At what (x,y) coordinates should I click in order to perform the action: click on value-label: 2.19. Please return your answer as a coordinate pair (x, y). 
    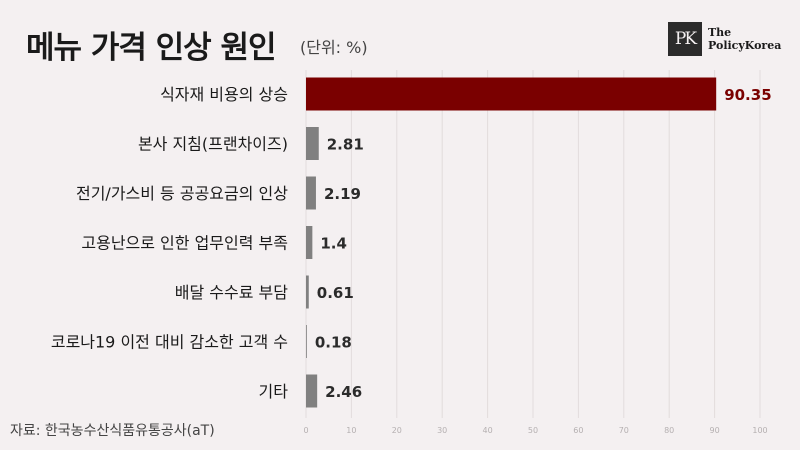
    Looking at the image, I should click on (342, 194).